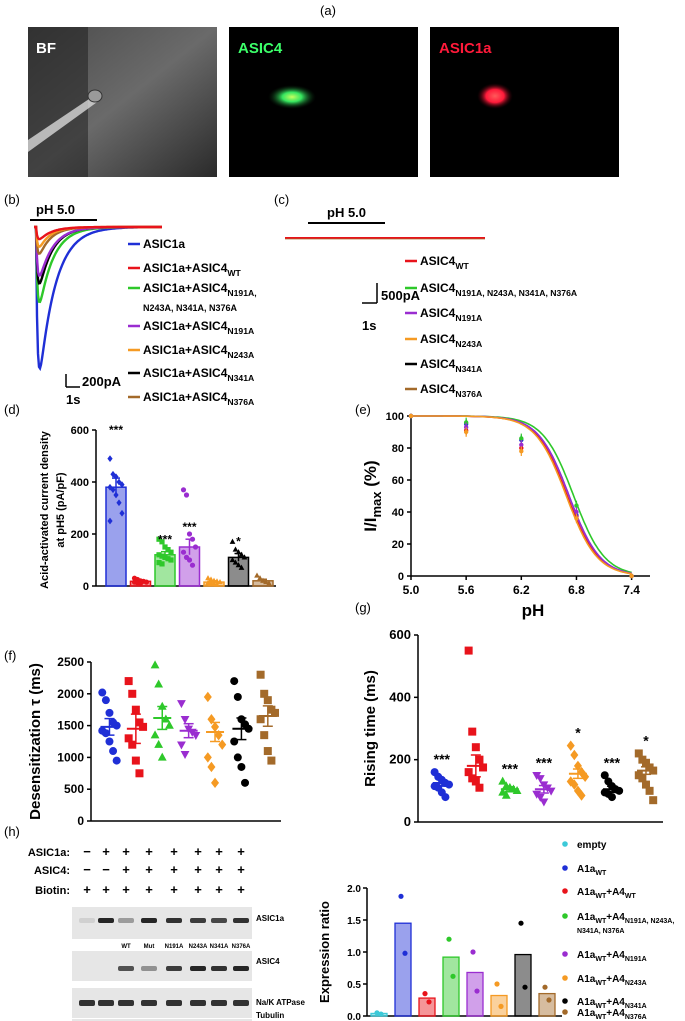  Describe the element at coordinates (98, 298) in the screenshot. I see `current-traces-b` at that location.